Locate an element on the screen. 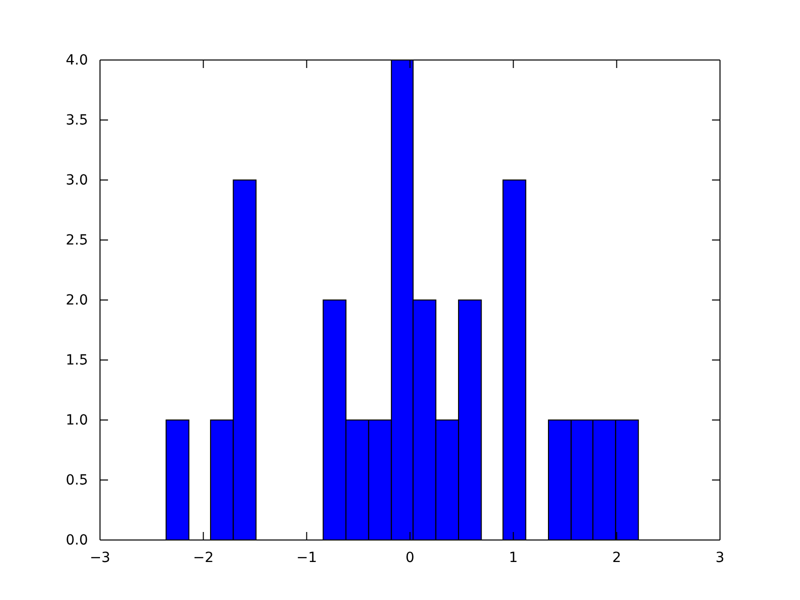  y-tick-label: 0.5 is located at coordinates (77, 480).